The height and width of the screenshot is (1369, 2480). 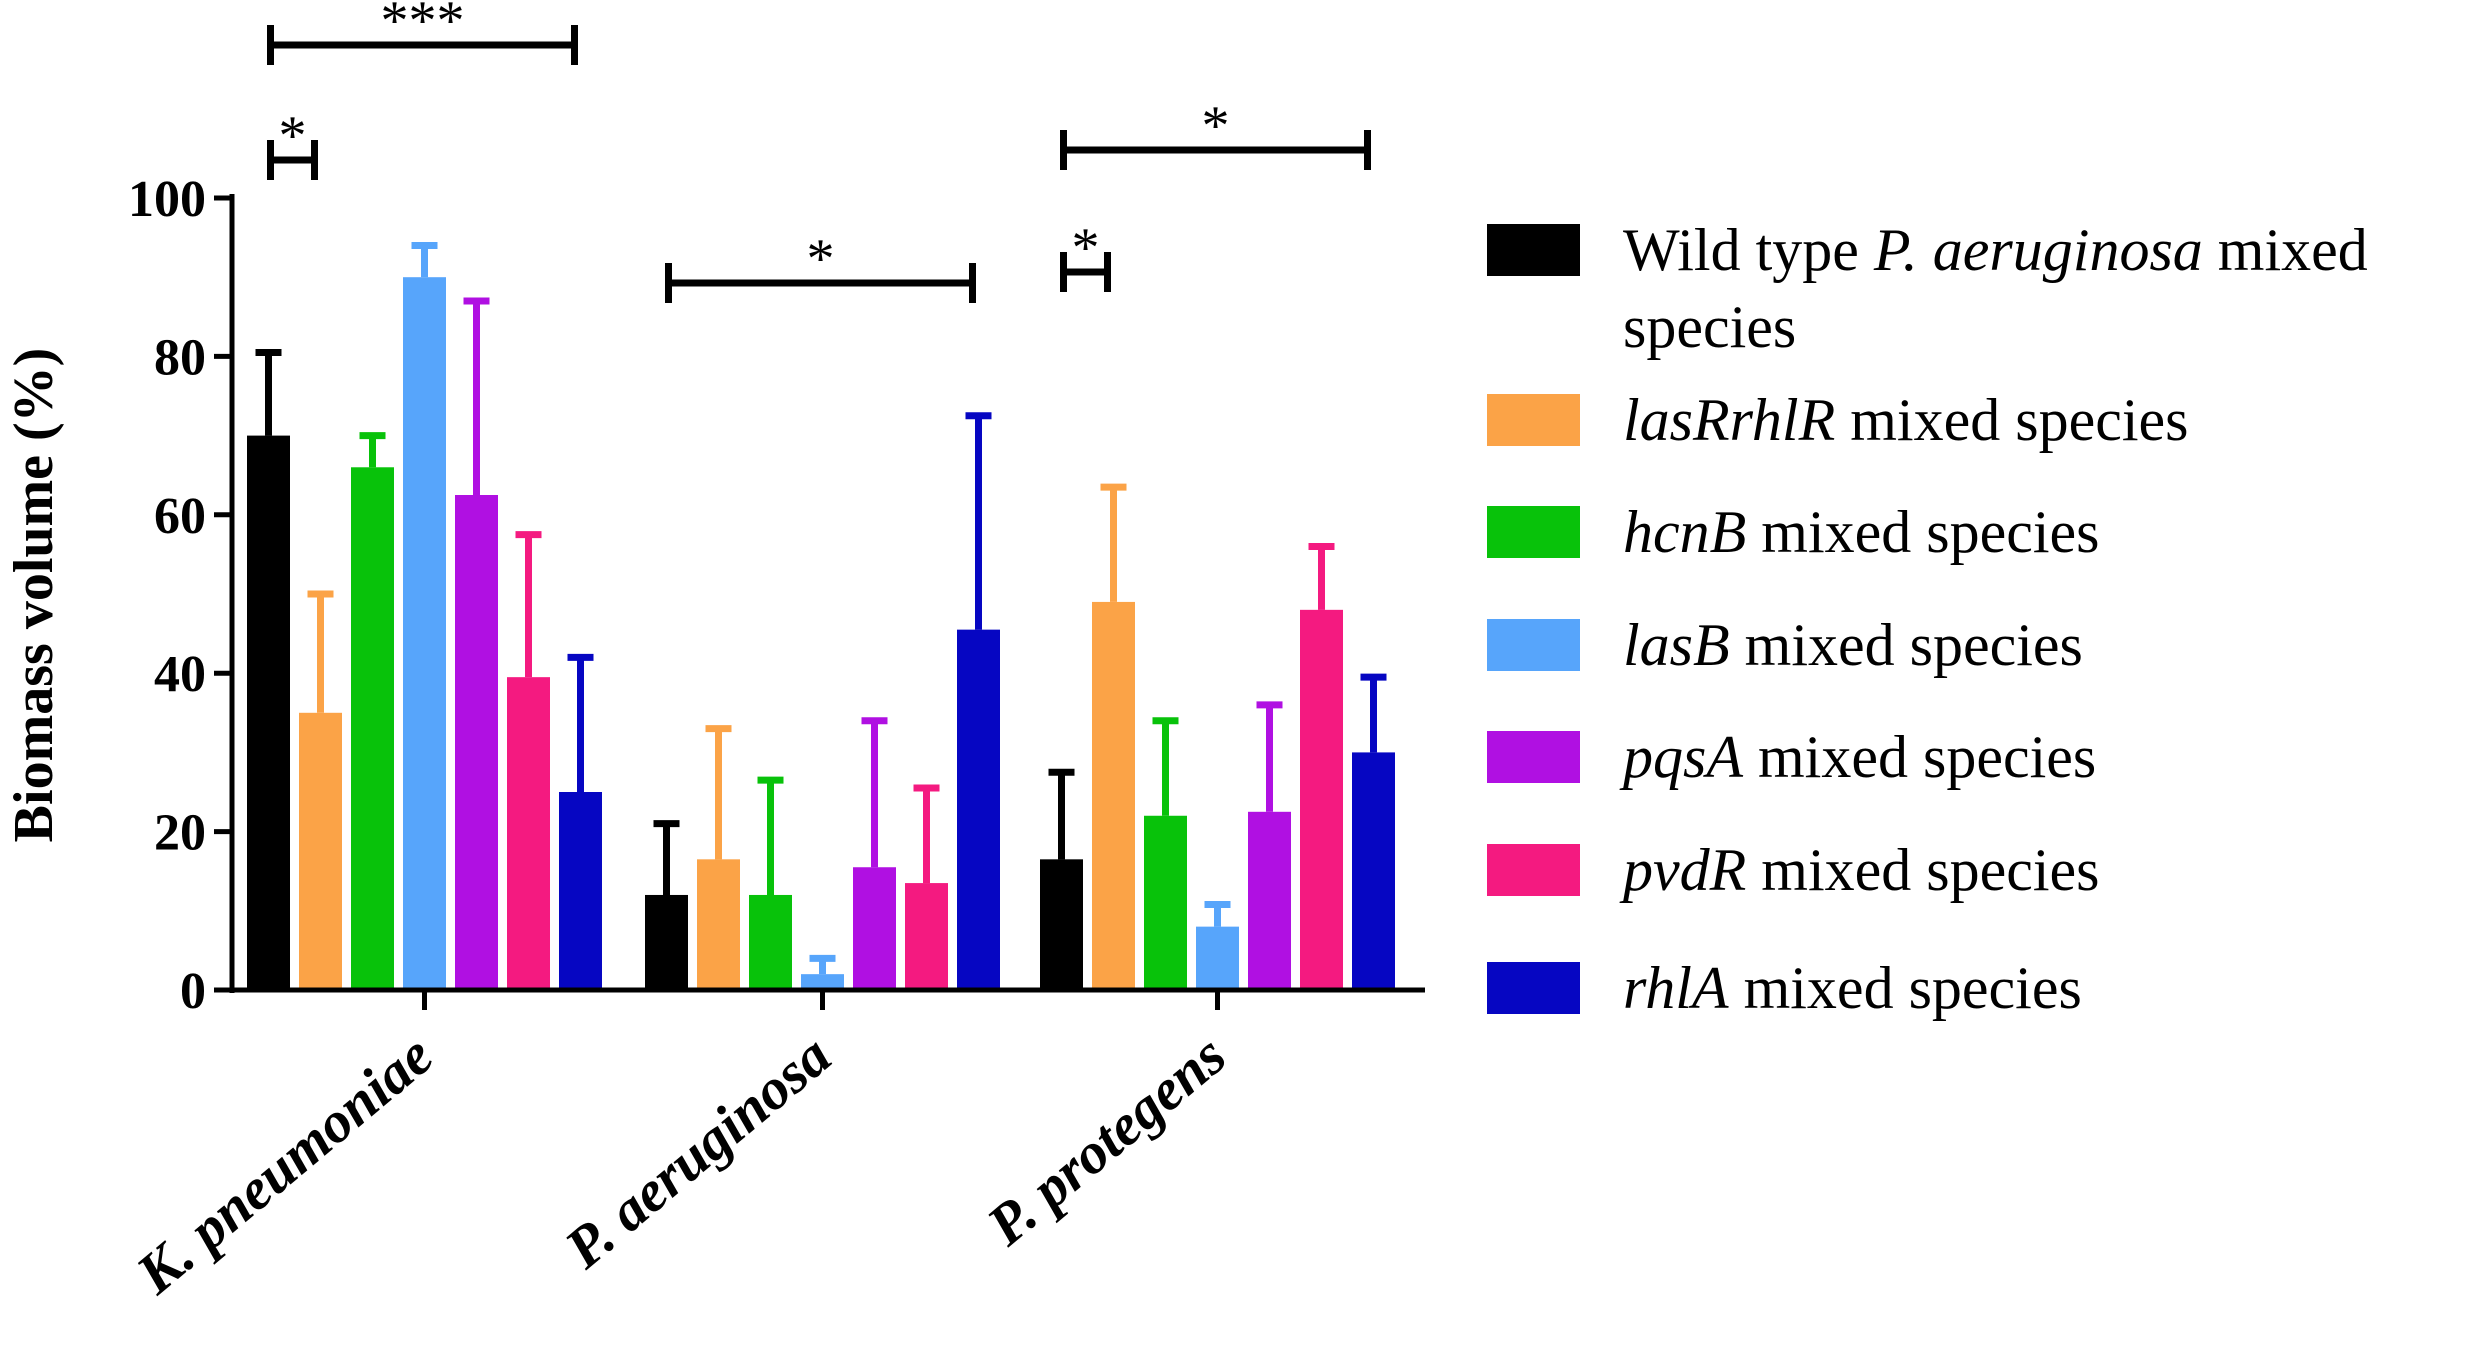 What do you see at coordinates (1852, 988) in the screenshot?
I see `legend-label: rhlA mixed species` at bounding box center [1852, 988].